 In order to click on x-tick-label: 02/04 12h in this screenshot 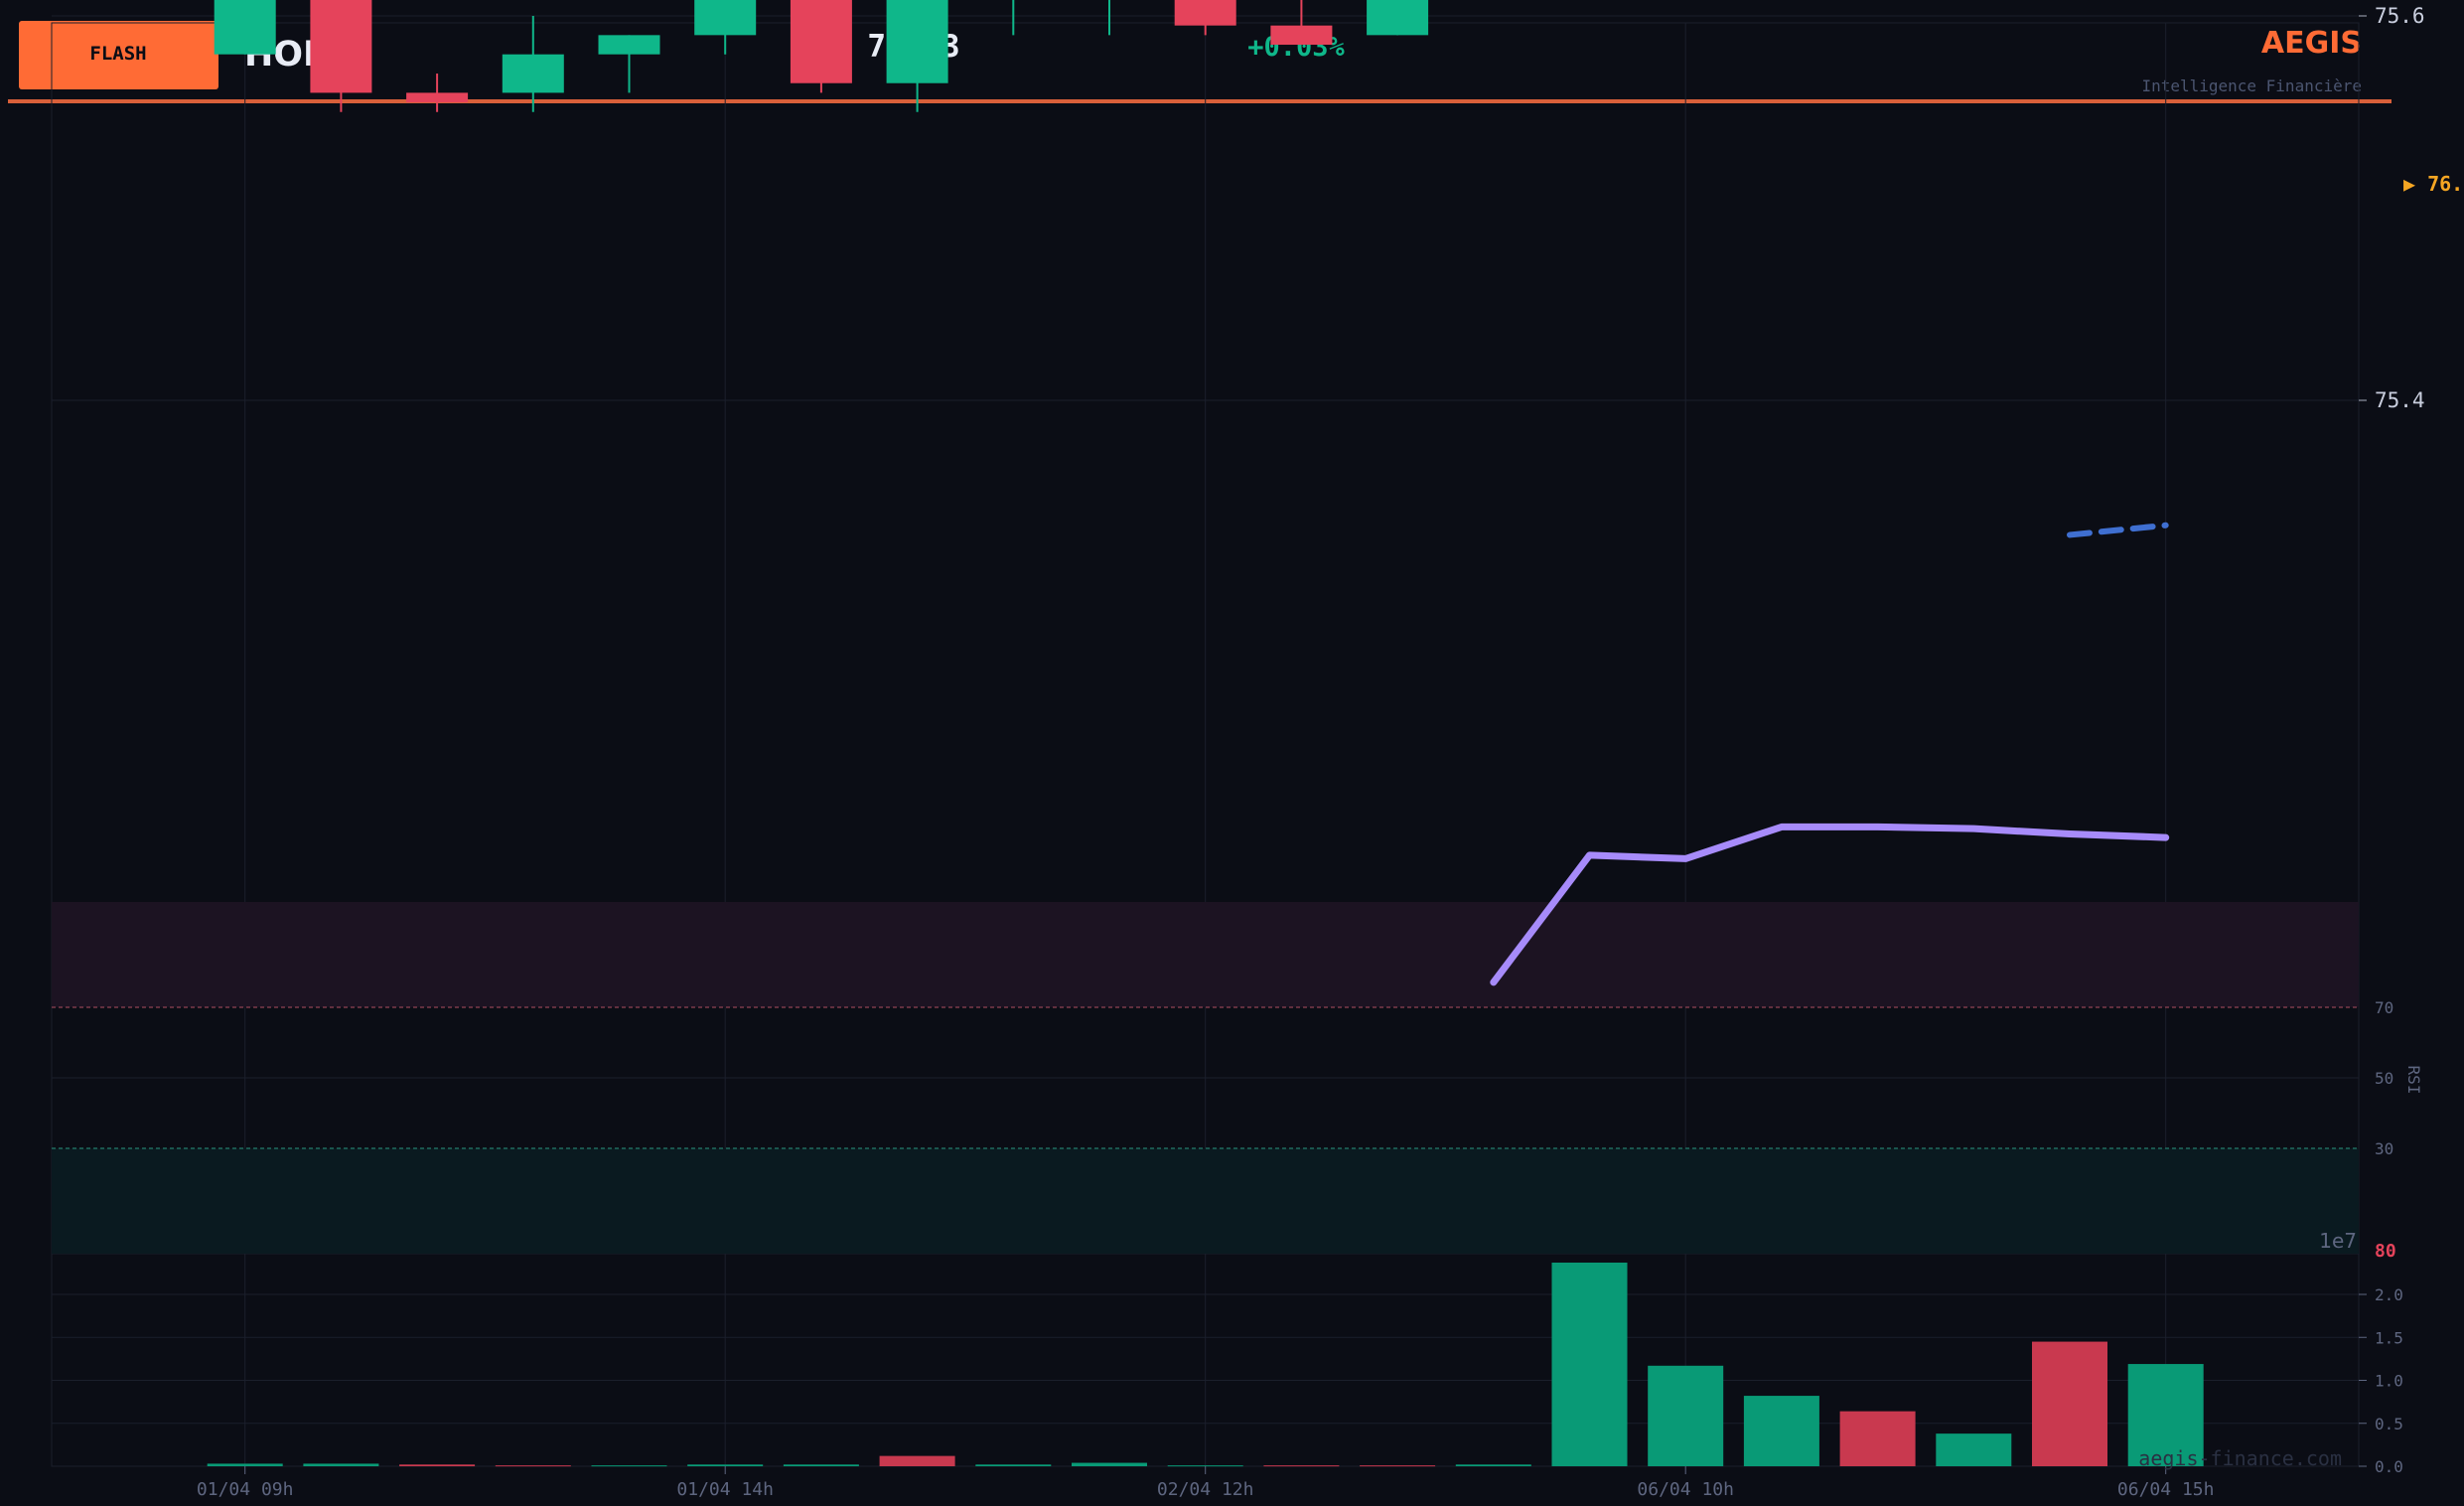, I will do `click(1205, 1489)`.